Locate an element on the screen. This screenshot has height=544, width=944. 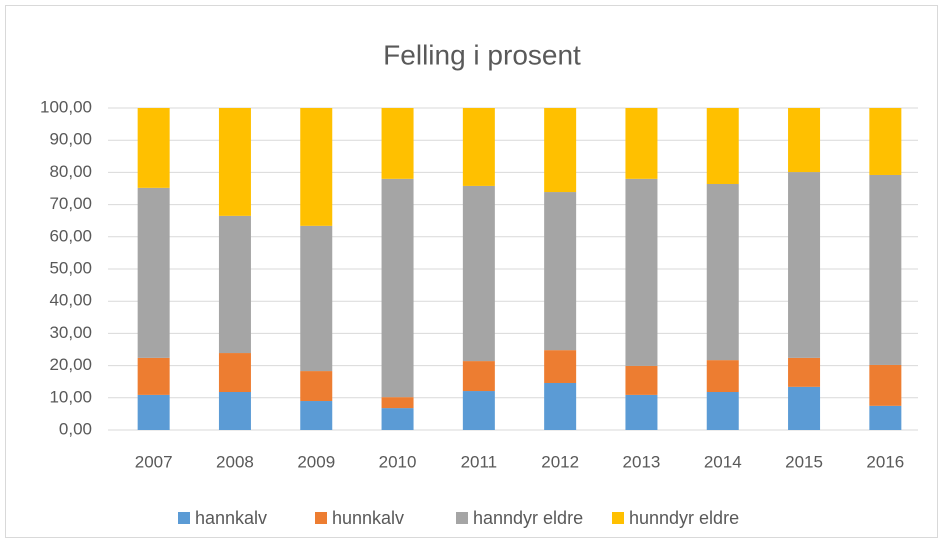
x-tick-label: 2011 is located at coordinates (479, 461).